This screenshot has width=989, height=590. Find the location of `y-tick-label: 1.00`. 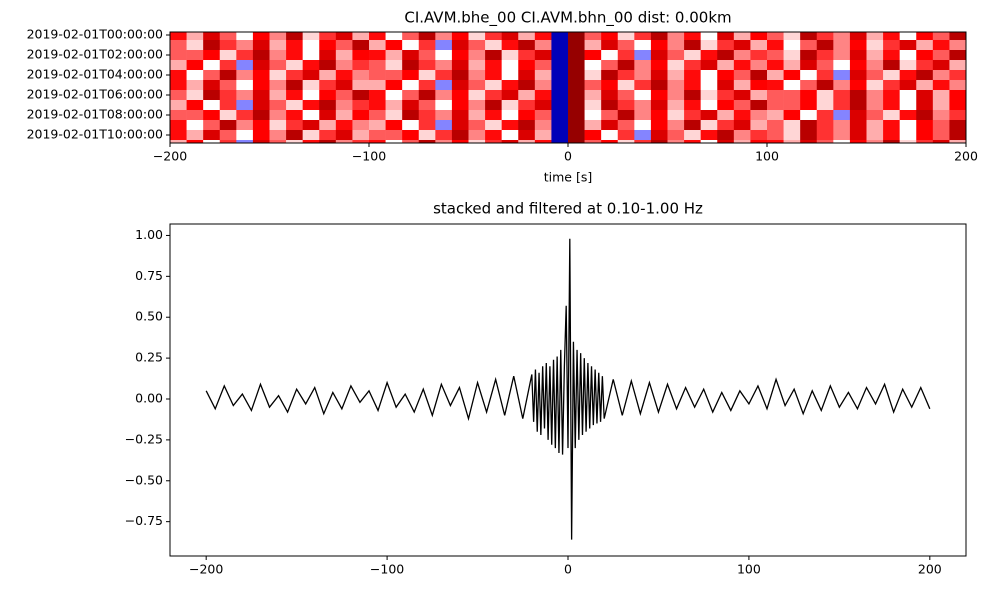

y-tick-label: 1.00 is located at coordinates (149, 234).